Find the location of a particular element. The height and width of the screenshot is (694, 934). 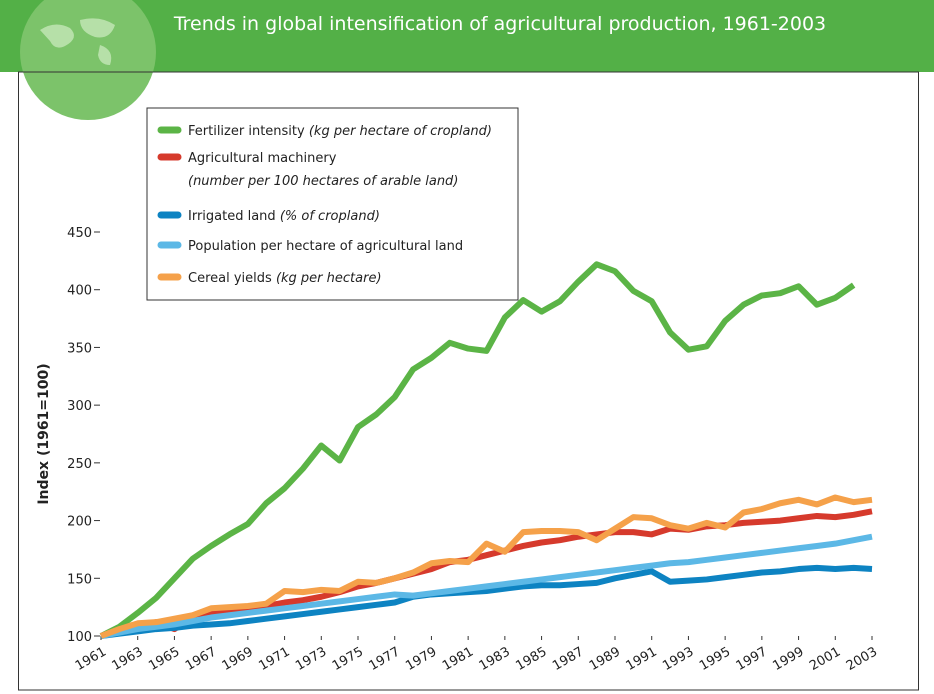

x-tick-label: 2003 is located at coordinates (862, 659).